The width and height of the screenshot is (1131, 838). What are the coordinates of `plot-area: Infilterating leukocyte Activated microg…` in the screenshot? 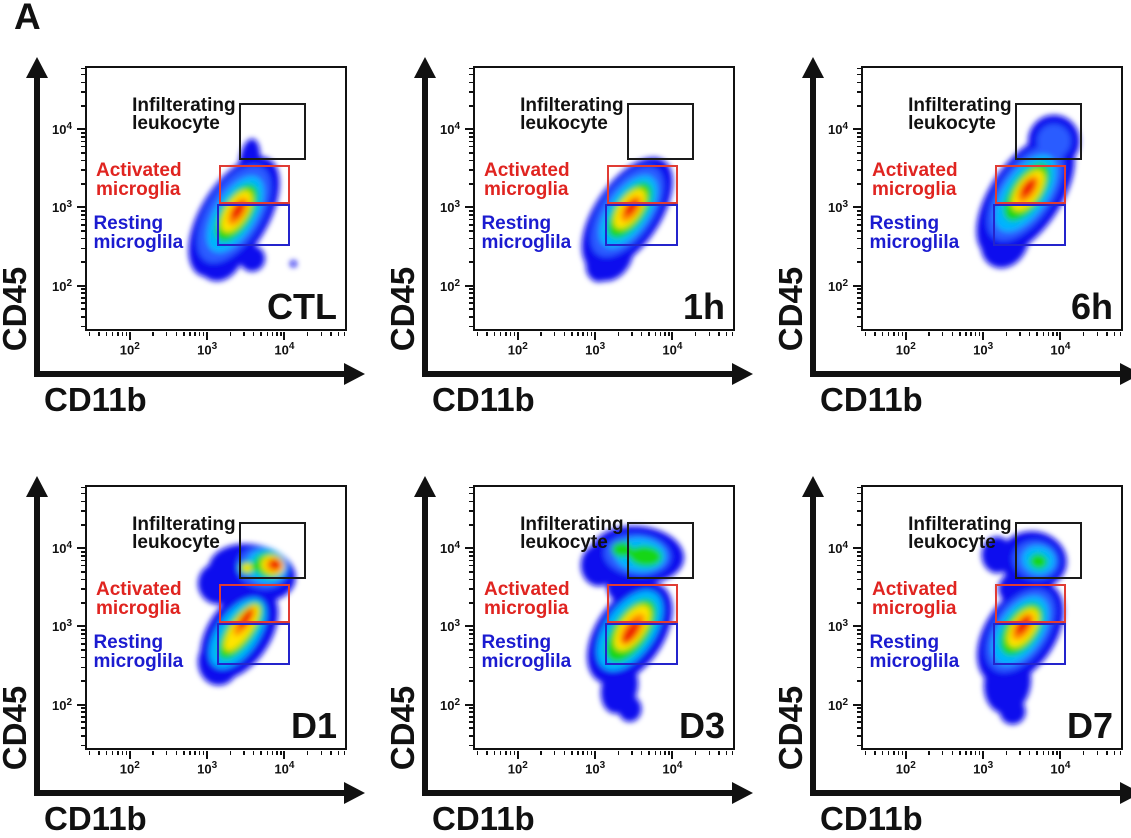 It's located at (216, 198).